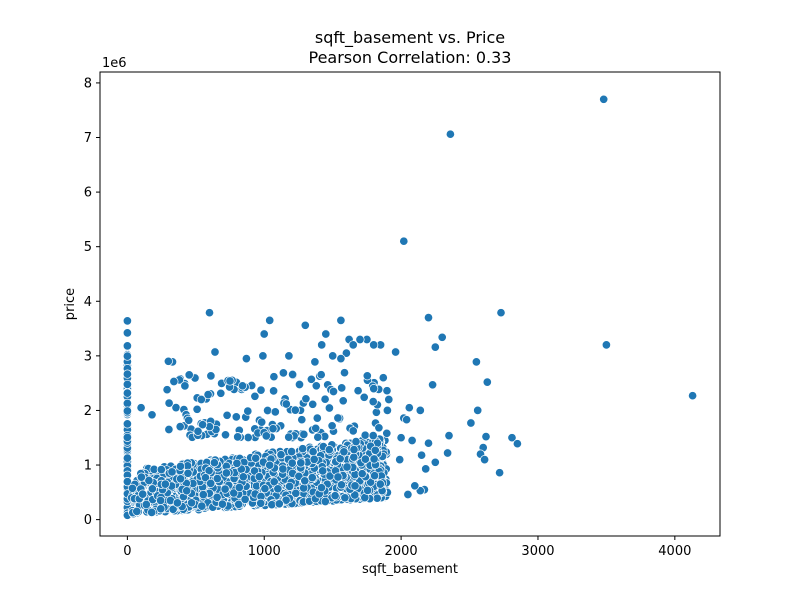 The height and width of the screenshot is (600, 800). What do you see at coordinates (410, 57) in the screenshot?
I see `chart-subtitle: Pearson Correlation: 0.33` at bounding box center [410, 57].